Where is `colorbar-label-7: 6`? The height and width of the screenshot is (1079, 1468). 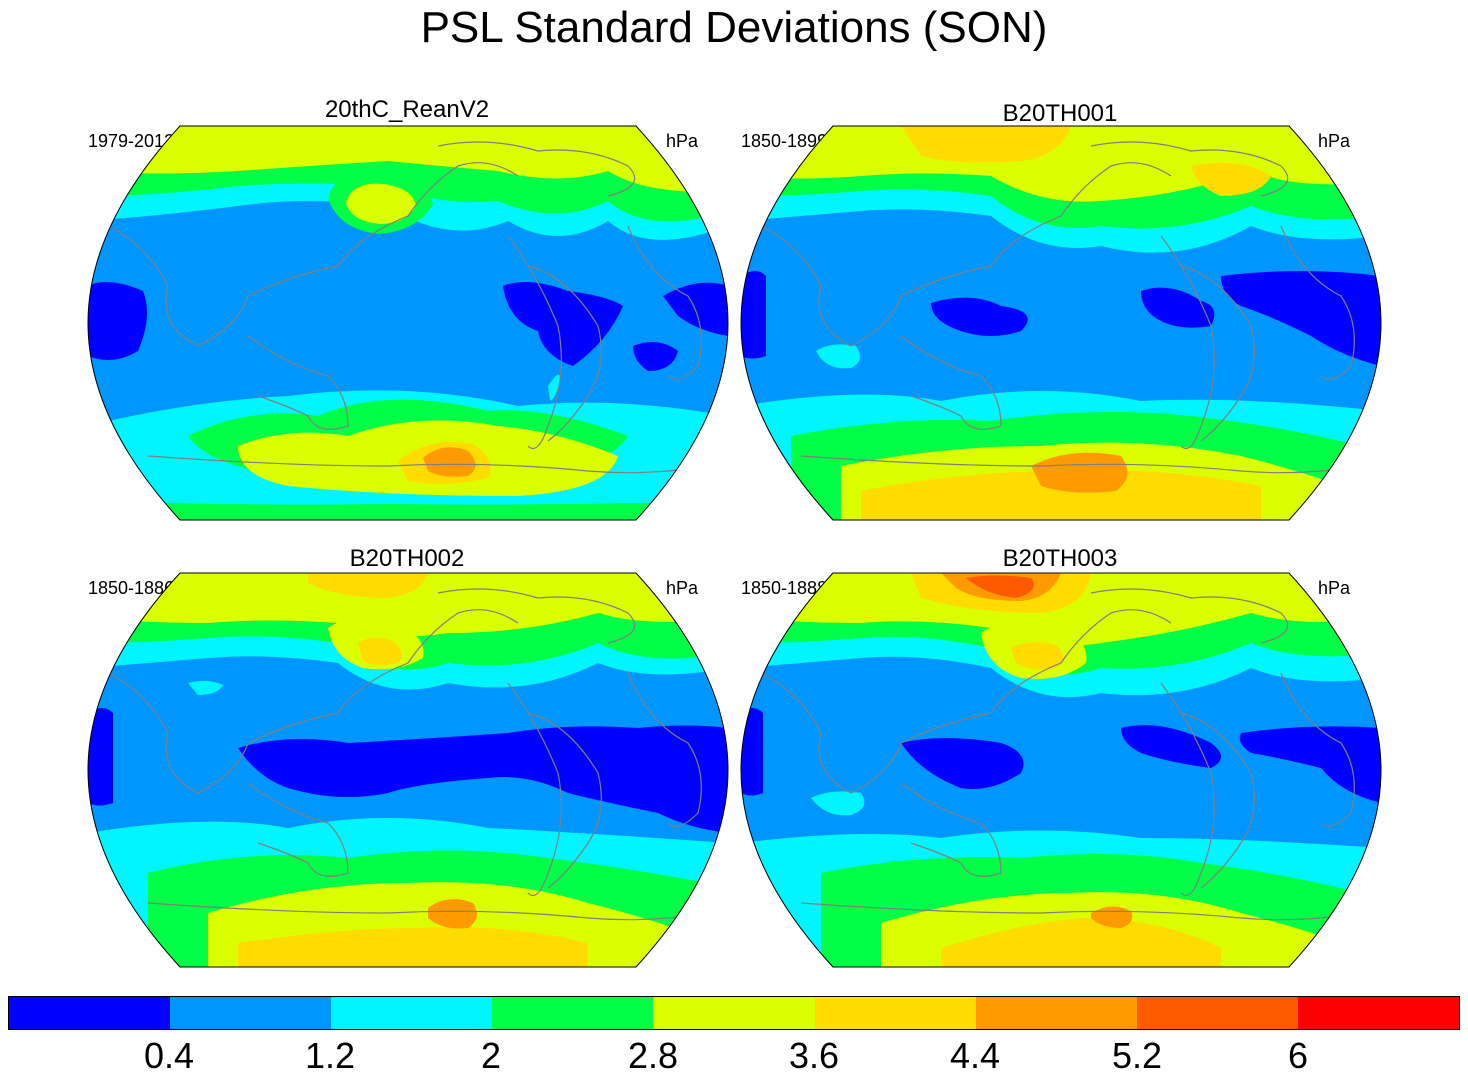 colorbar-label-7: 6 is located at coordinates (1298, 1055).